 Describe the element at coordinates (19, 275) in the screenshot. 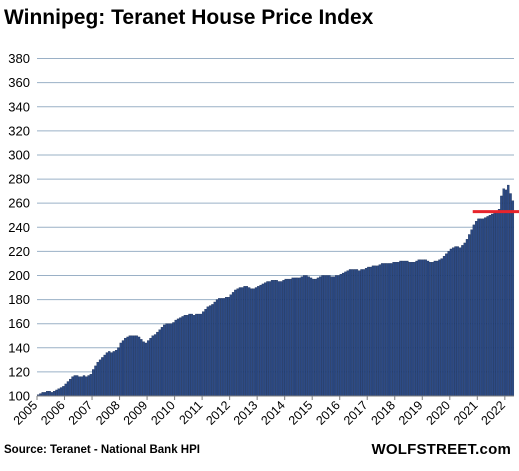

I see `y-tick-label: 200` at that location.